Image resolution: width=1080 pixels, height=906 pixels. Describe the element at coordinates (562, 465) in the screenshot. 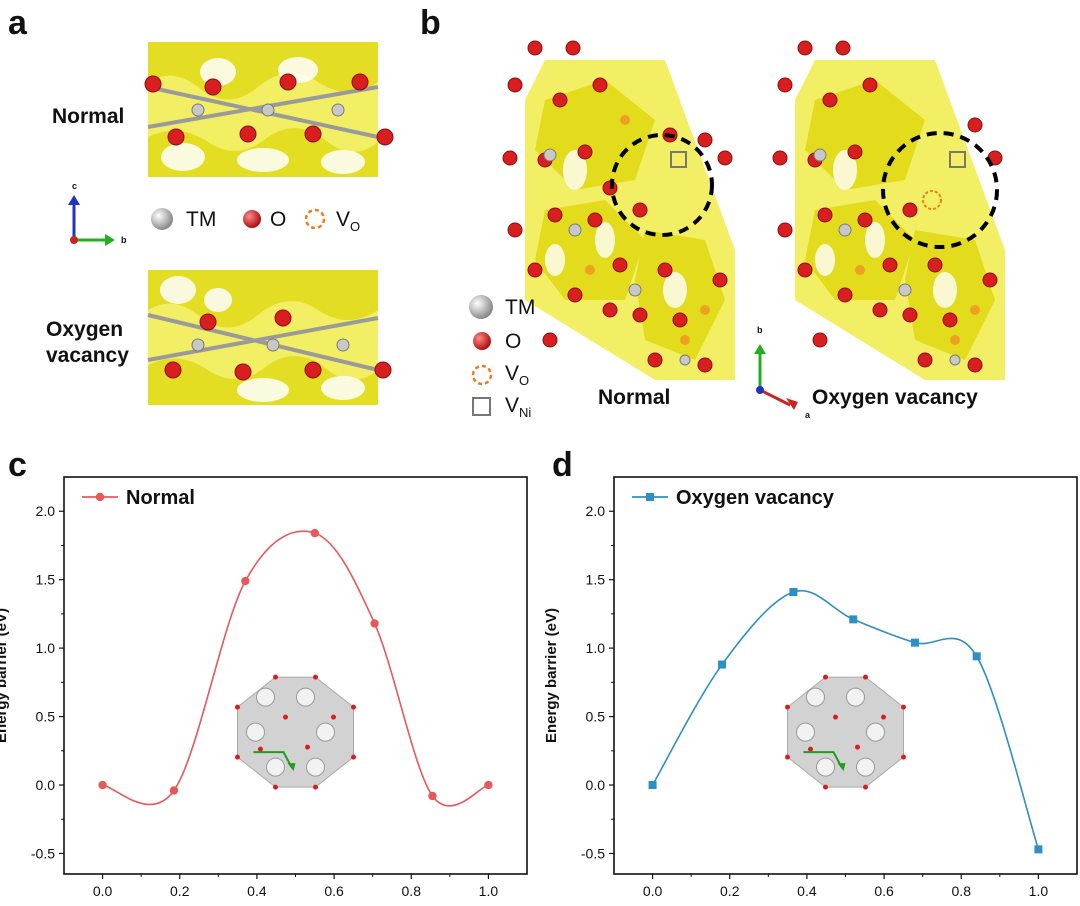

I see `panel-letter-d: d` at that location.